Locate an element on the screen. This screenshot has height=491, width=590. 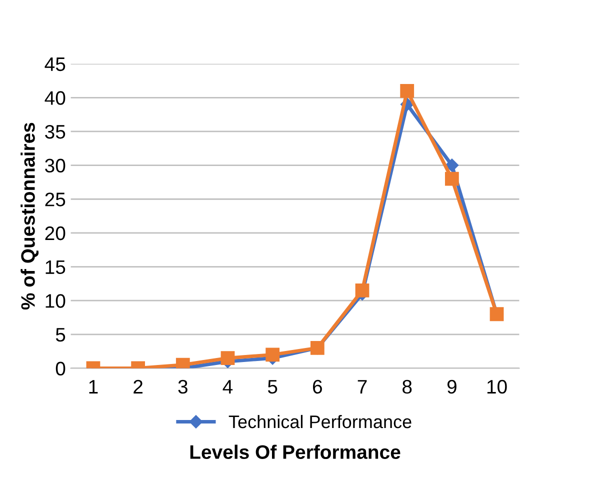
x-tick-label: 2 is located at coordinates (138, 387).